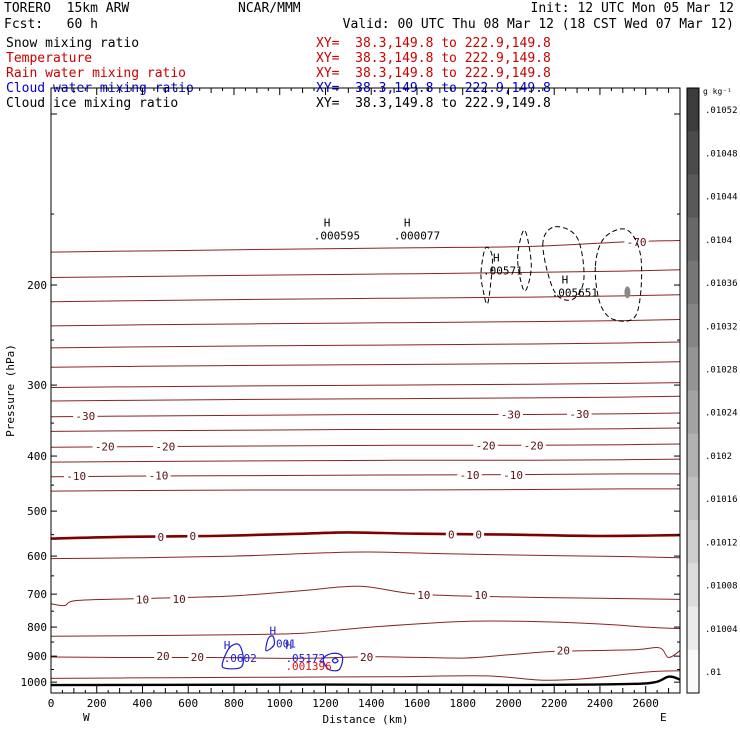 This screenshot has width=740, height=740. I want to click on y-axis-label: Pressure (hPa), so click(10, 390).